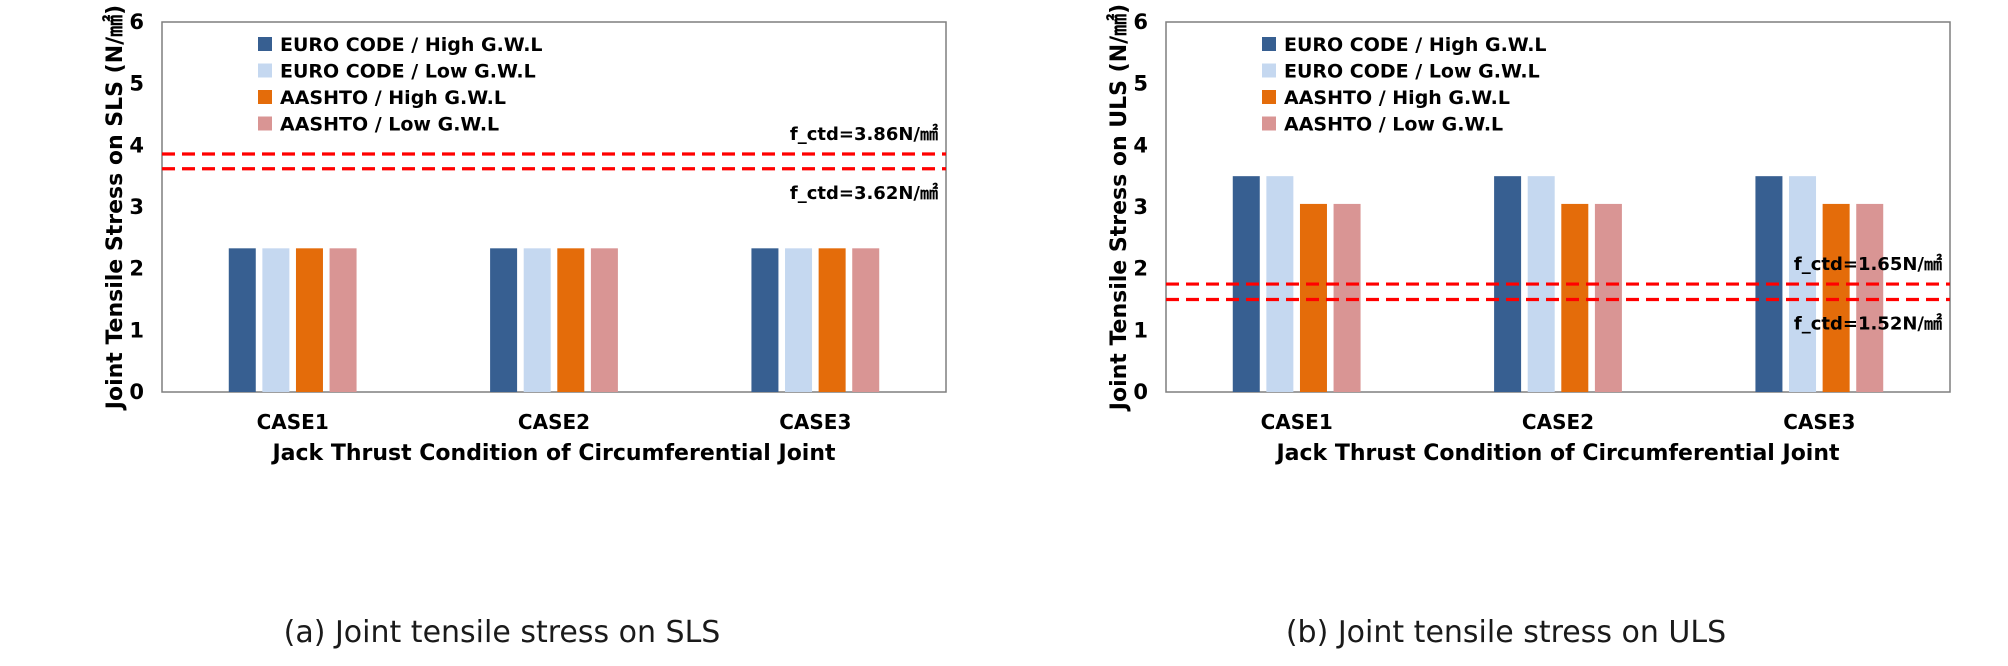 The height and width of the screenshot is (666, 2008). What do you see at coordinates (571, 320) in the screenshot?
I see `bar-sls-case2-s3` at bounding box center [571, 320].